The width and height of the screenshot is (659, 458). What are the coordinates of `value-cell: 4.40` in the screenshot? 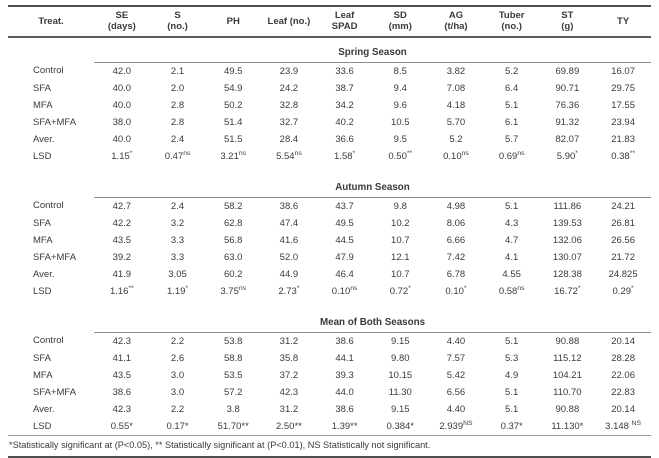 It's located at (456, 409).